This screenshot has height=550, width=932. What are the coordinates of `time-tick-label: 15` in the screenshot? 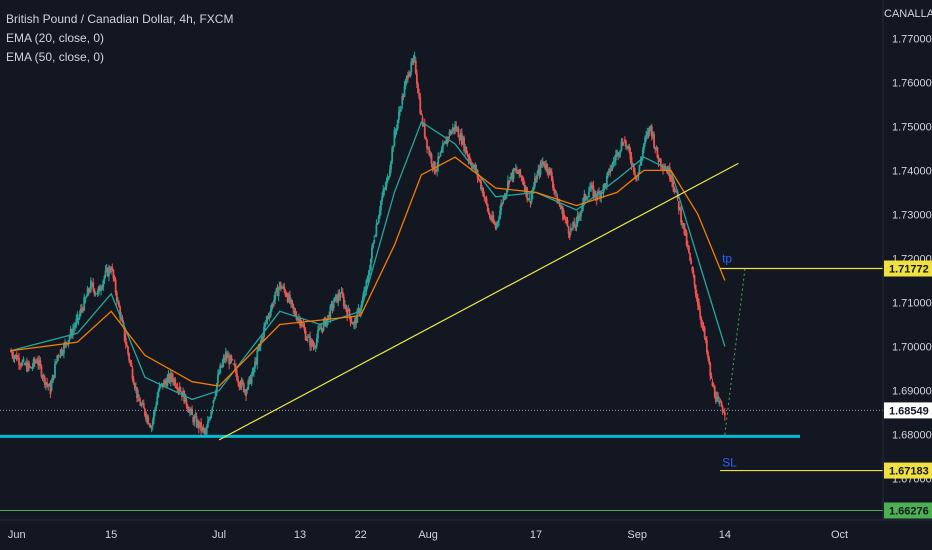 It's located at (111, 535).